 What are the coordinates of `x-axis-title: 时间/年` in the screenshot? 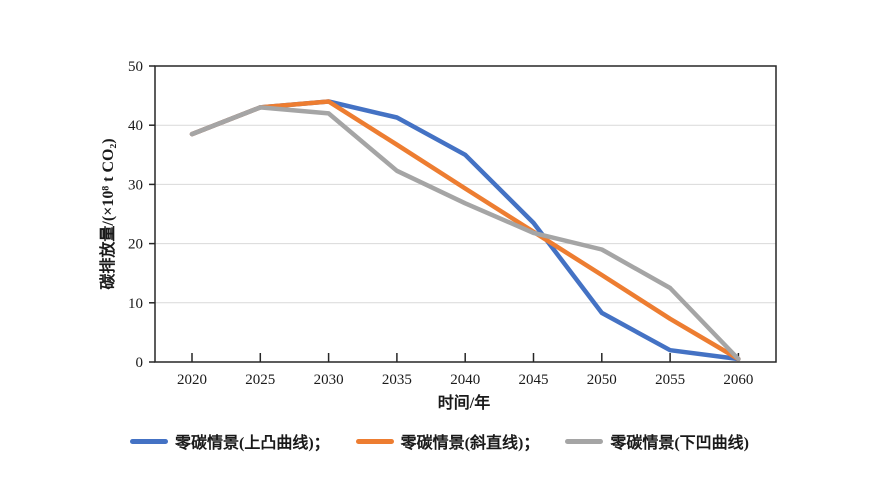 It's located at (464, 402).